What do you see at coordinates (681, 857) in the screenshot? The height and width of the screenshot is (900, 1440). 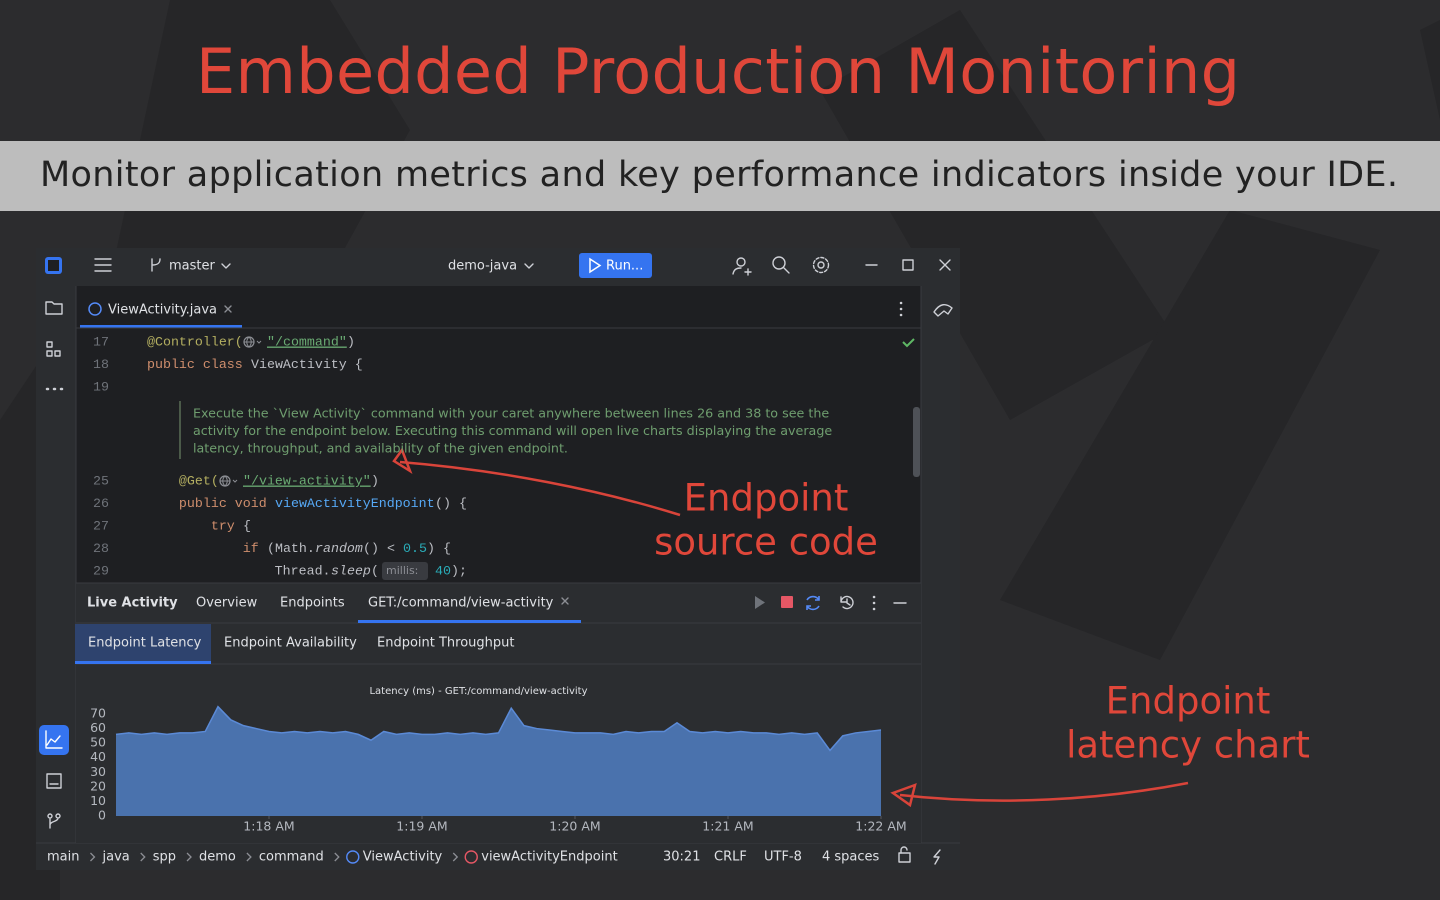 I see `status-item: 30:21` at bounding box center [681, 857].